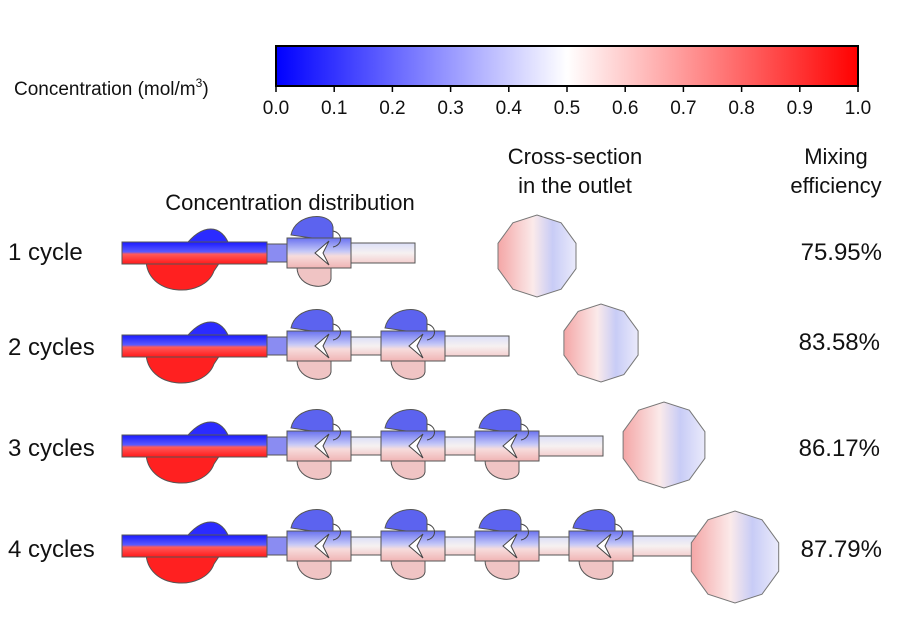 Image resolution: width=920 pixels, height=628 pixels. What do you see at coordinates (836, 156) in the screenshot?
I see `header-mixing-line1: Mixing` at bounding box center [836, 156].